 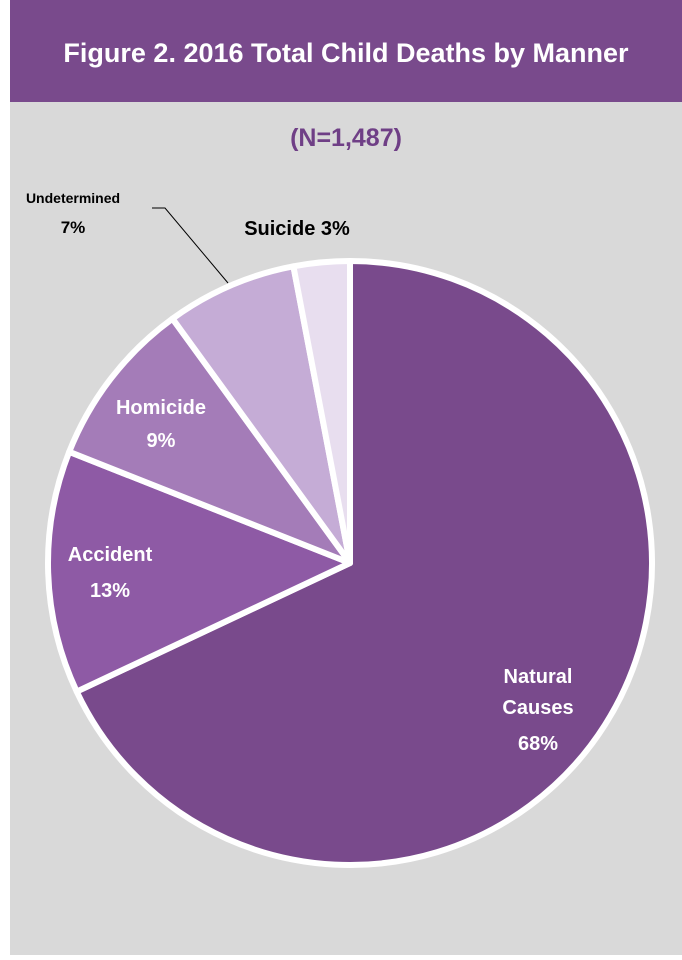 I want to click on natural-label-line-1: Natural, so click(x=538, y=677).